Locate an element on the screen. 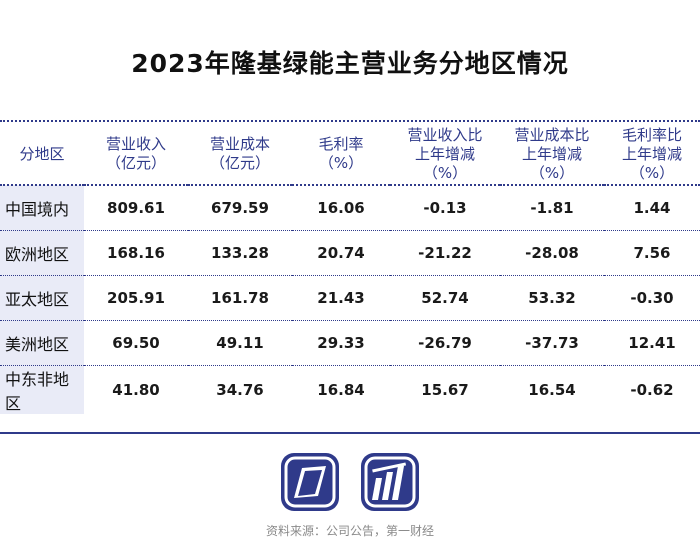 The width and height of the screenshot is (700, 551). logo-area is located at coordinates (350, 482).